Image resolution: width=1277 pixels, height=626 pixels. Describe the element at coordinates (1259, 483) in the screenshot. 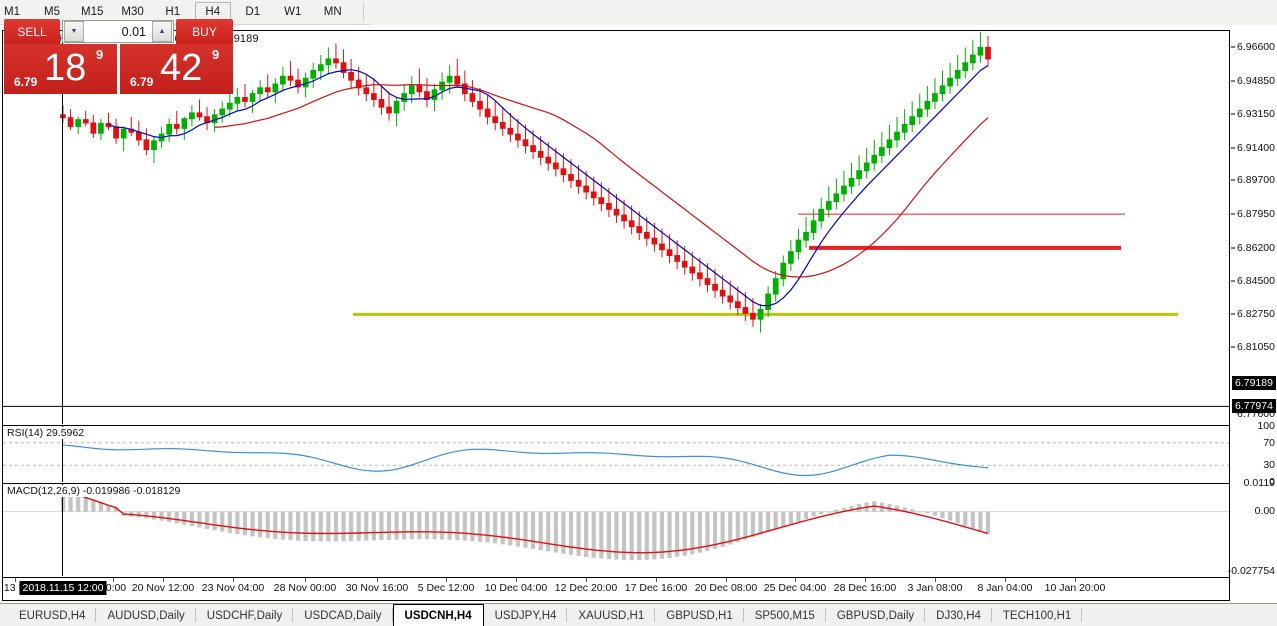

I see `macd-scale-tick: 0.0119` at that location.